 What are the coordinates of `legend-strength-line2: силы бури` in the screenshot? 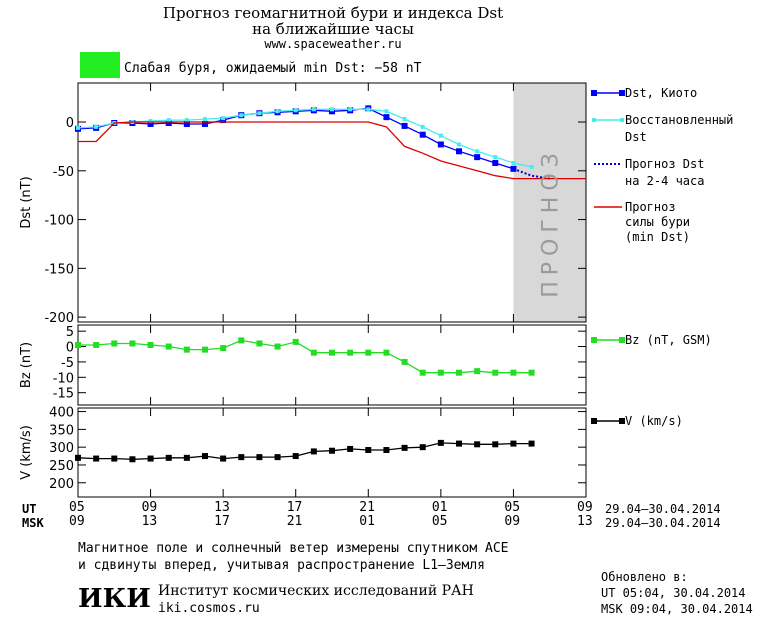 It's located at (658, 222).